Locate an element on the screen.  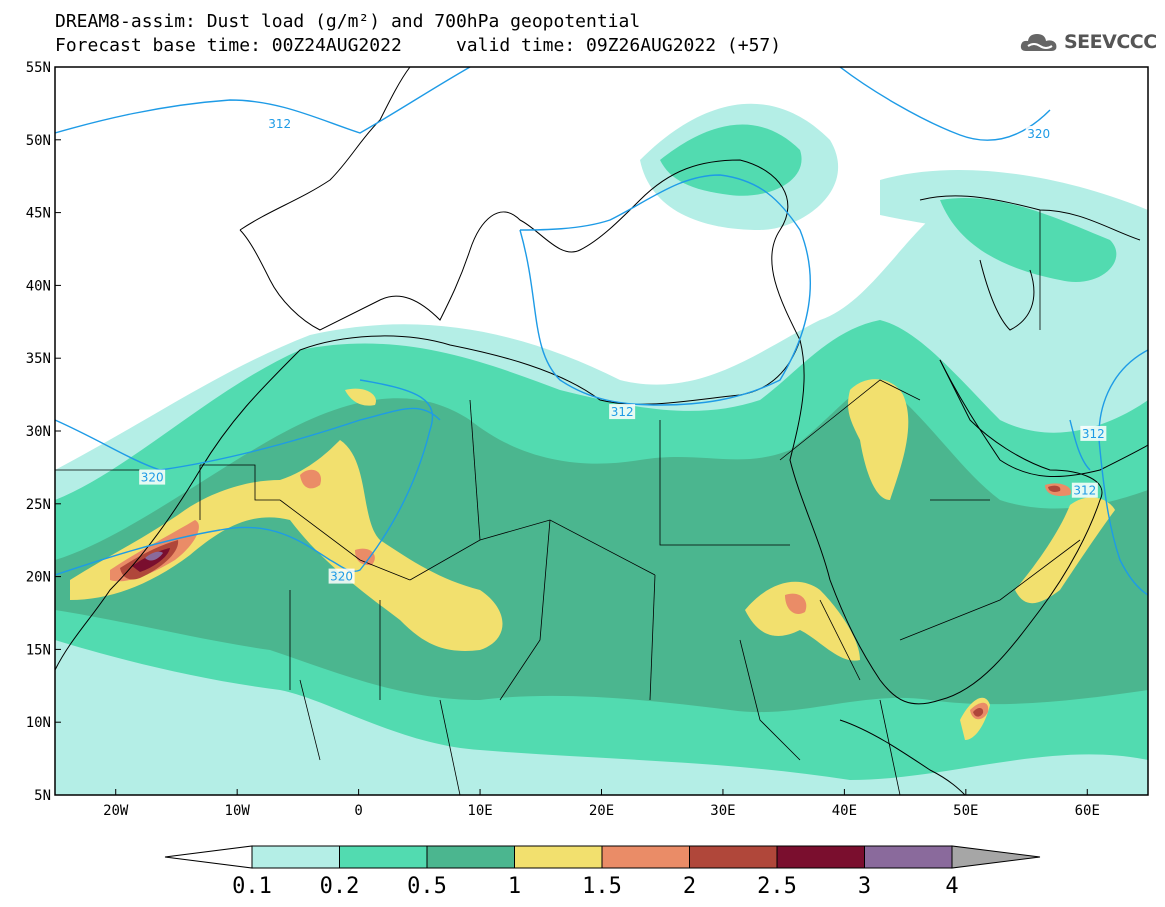
lon-tick-label: 60E is located at coordinates (1087, 811).